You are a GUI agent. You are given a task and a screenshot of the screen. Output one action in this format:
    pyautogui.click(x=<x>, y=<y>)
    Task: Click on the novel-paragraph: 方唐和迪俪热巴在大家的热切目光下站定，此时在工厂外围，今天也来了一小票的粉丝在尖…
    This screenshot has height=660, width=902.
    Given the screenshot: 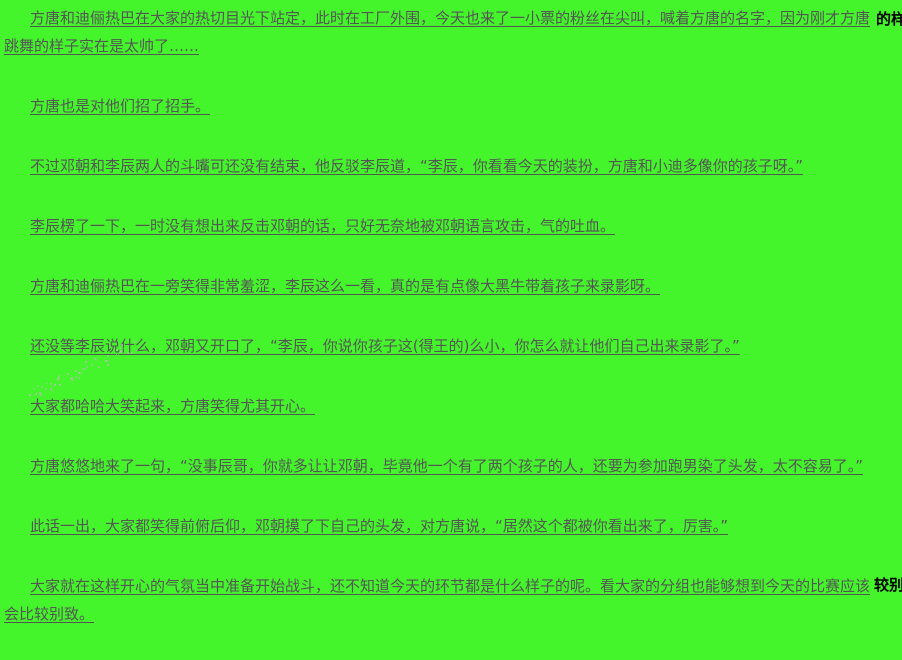 What is the action you would take?
    pyautogui.click(x=437, y=32)
    